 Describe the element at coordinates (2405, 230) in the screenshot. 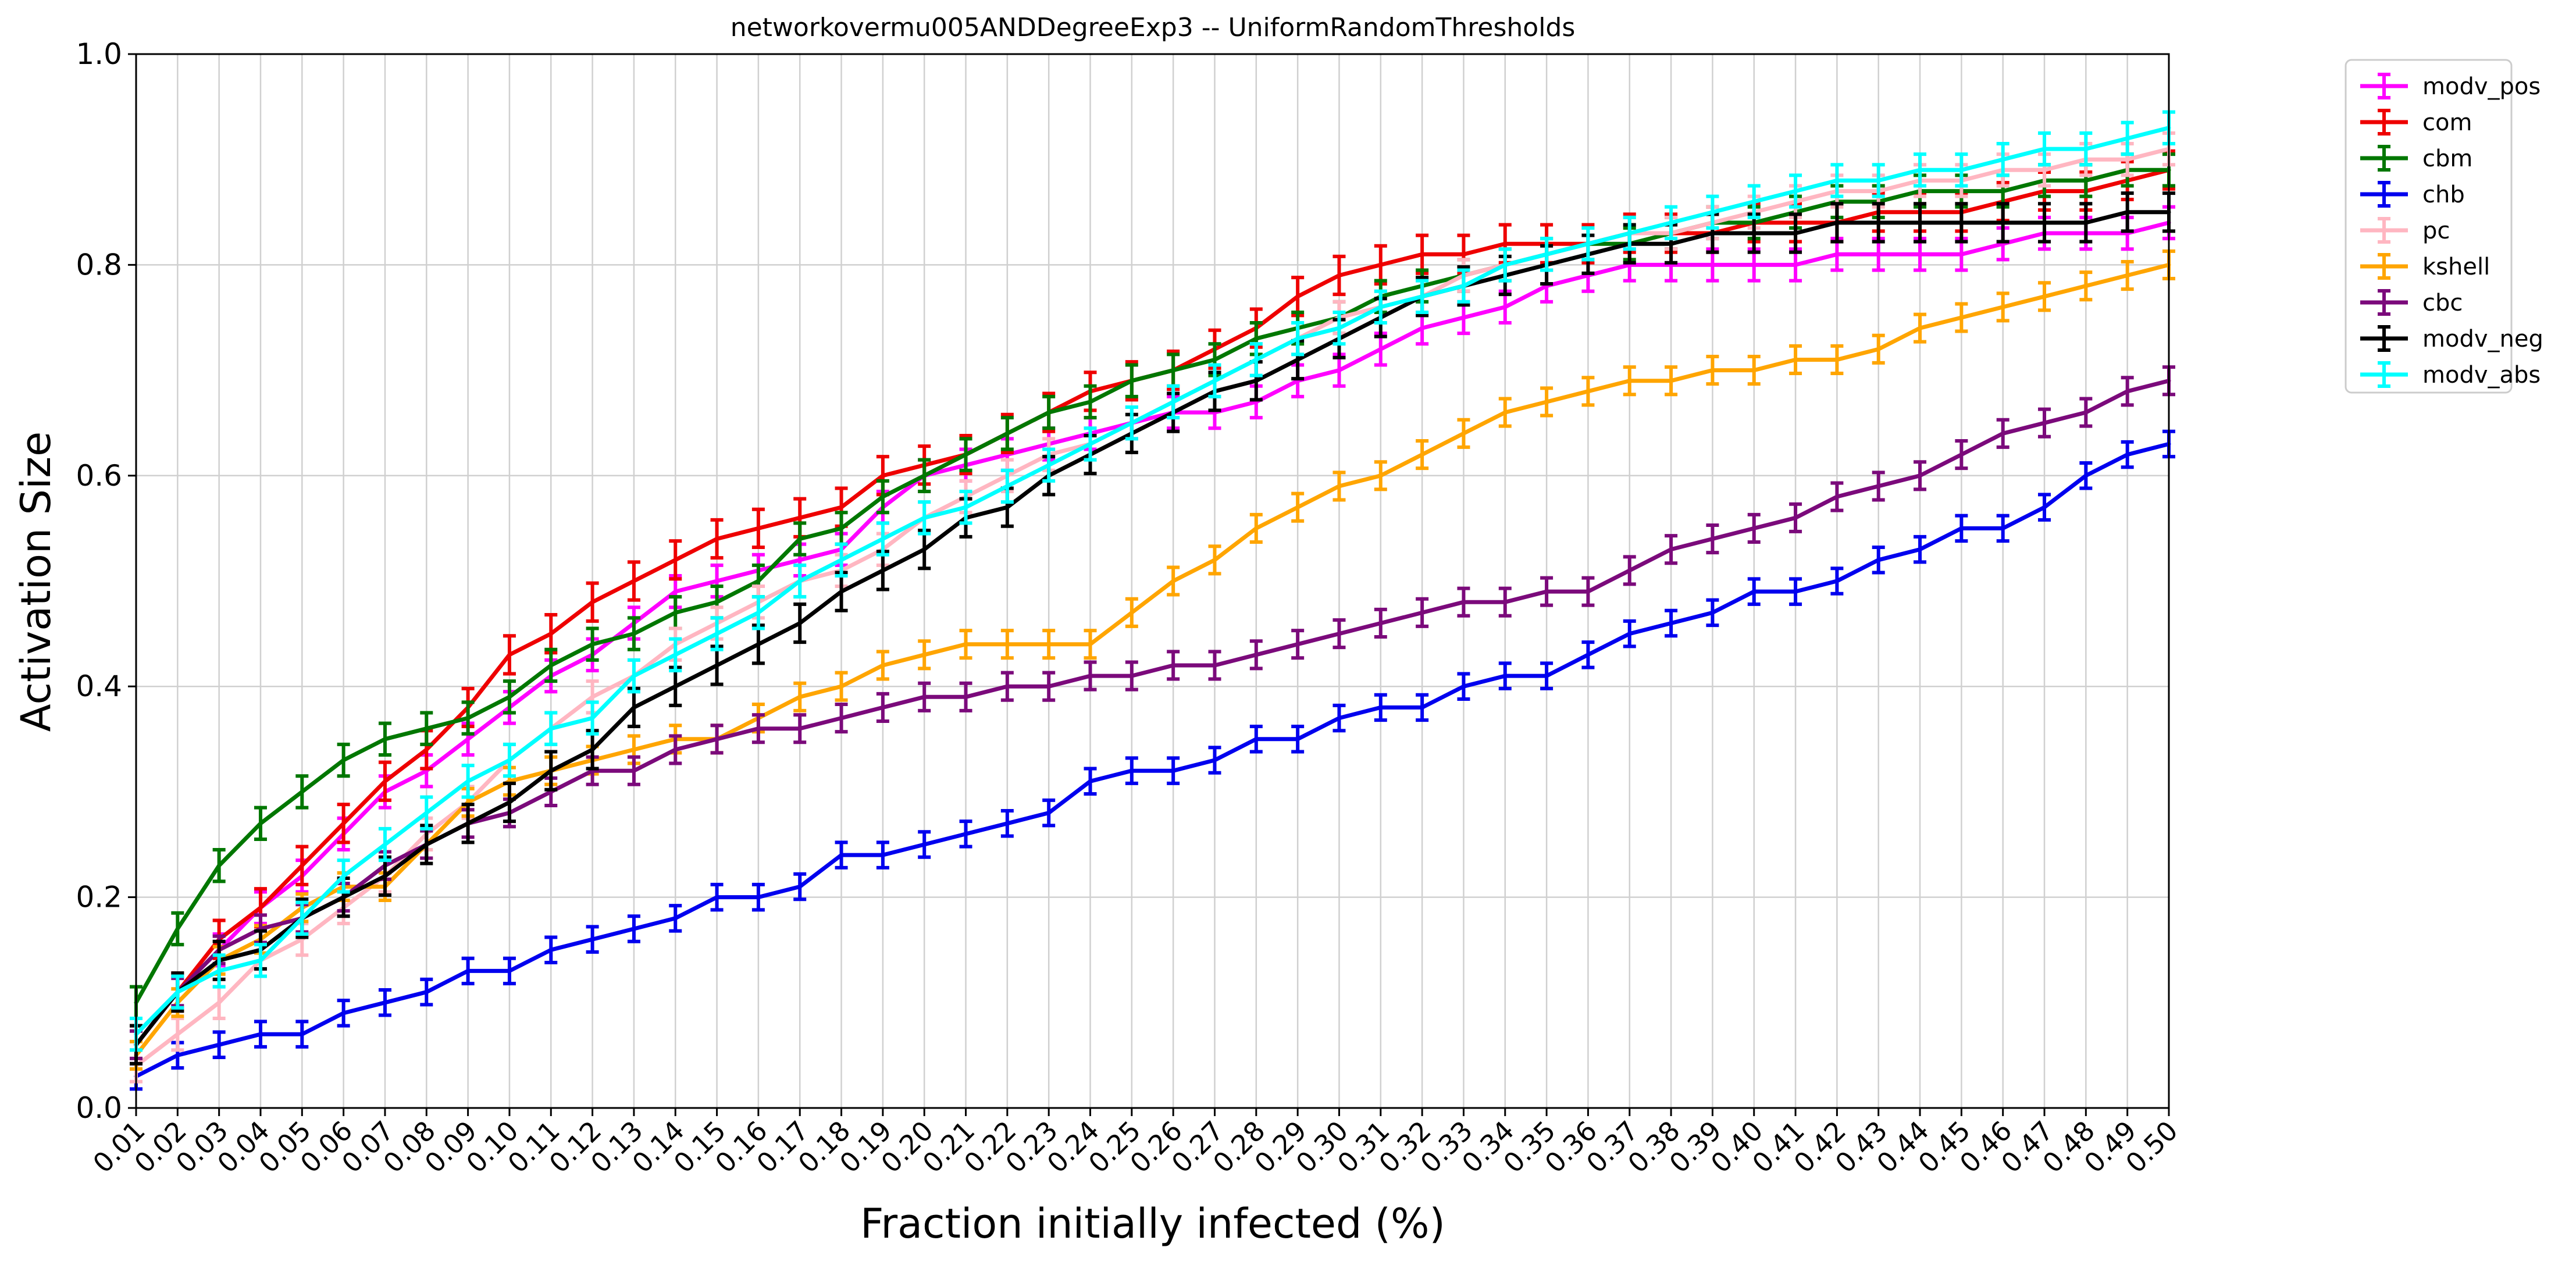

I see `legend-item-pc: pc` at that location.